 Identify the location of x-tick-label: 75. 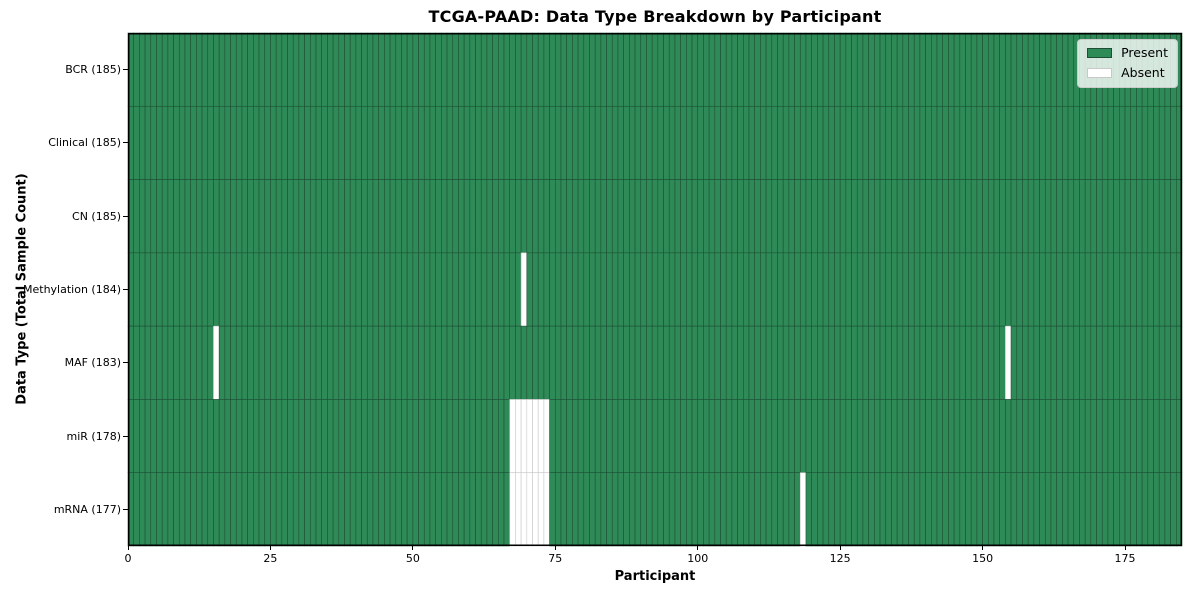
(555, 558).